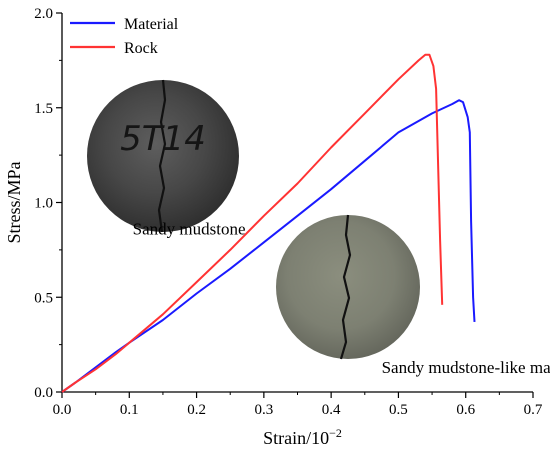 This screenshot has width=550, height=458. Describe the element at coordinates (43, 109) in the screenshot. I see `y-tick-label: 1.5` at that location.